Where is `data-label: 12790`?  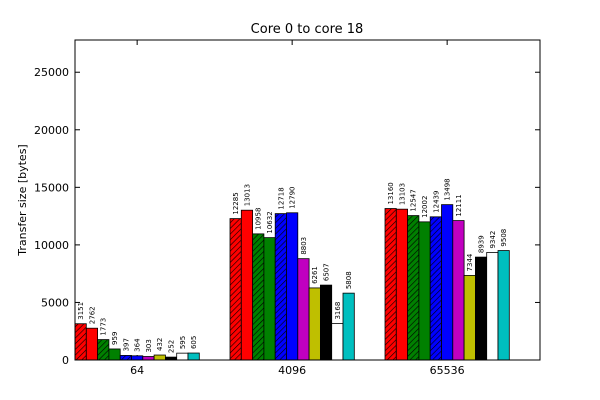 data-label: 12790 is located at coordinates (293, 197).